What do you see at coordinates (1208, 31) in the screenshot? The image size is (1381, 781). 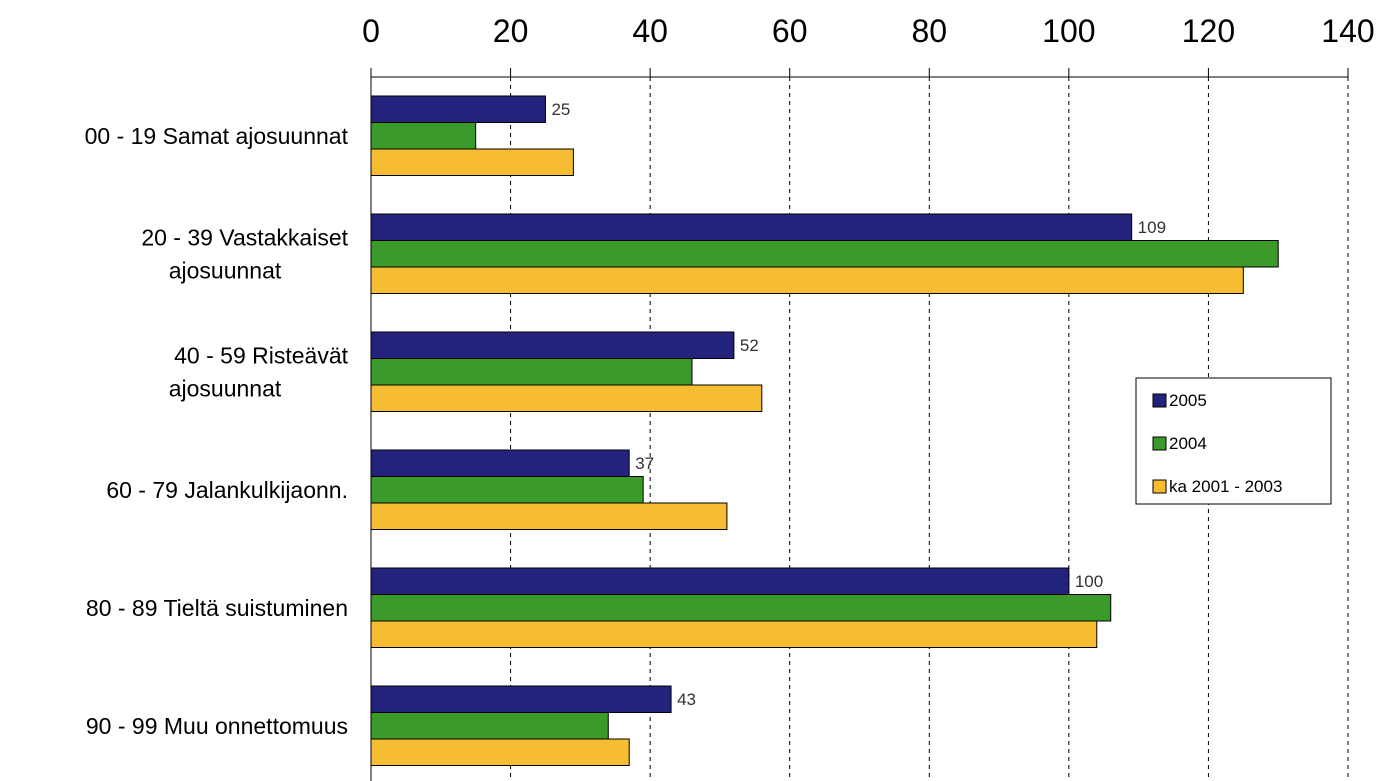 I see `x-tick-label: 120` at bounding box center [1208, 31].